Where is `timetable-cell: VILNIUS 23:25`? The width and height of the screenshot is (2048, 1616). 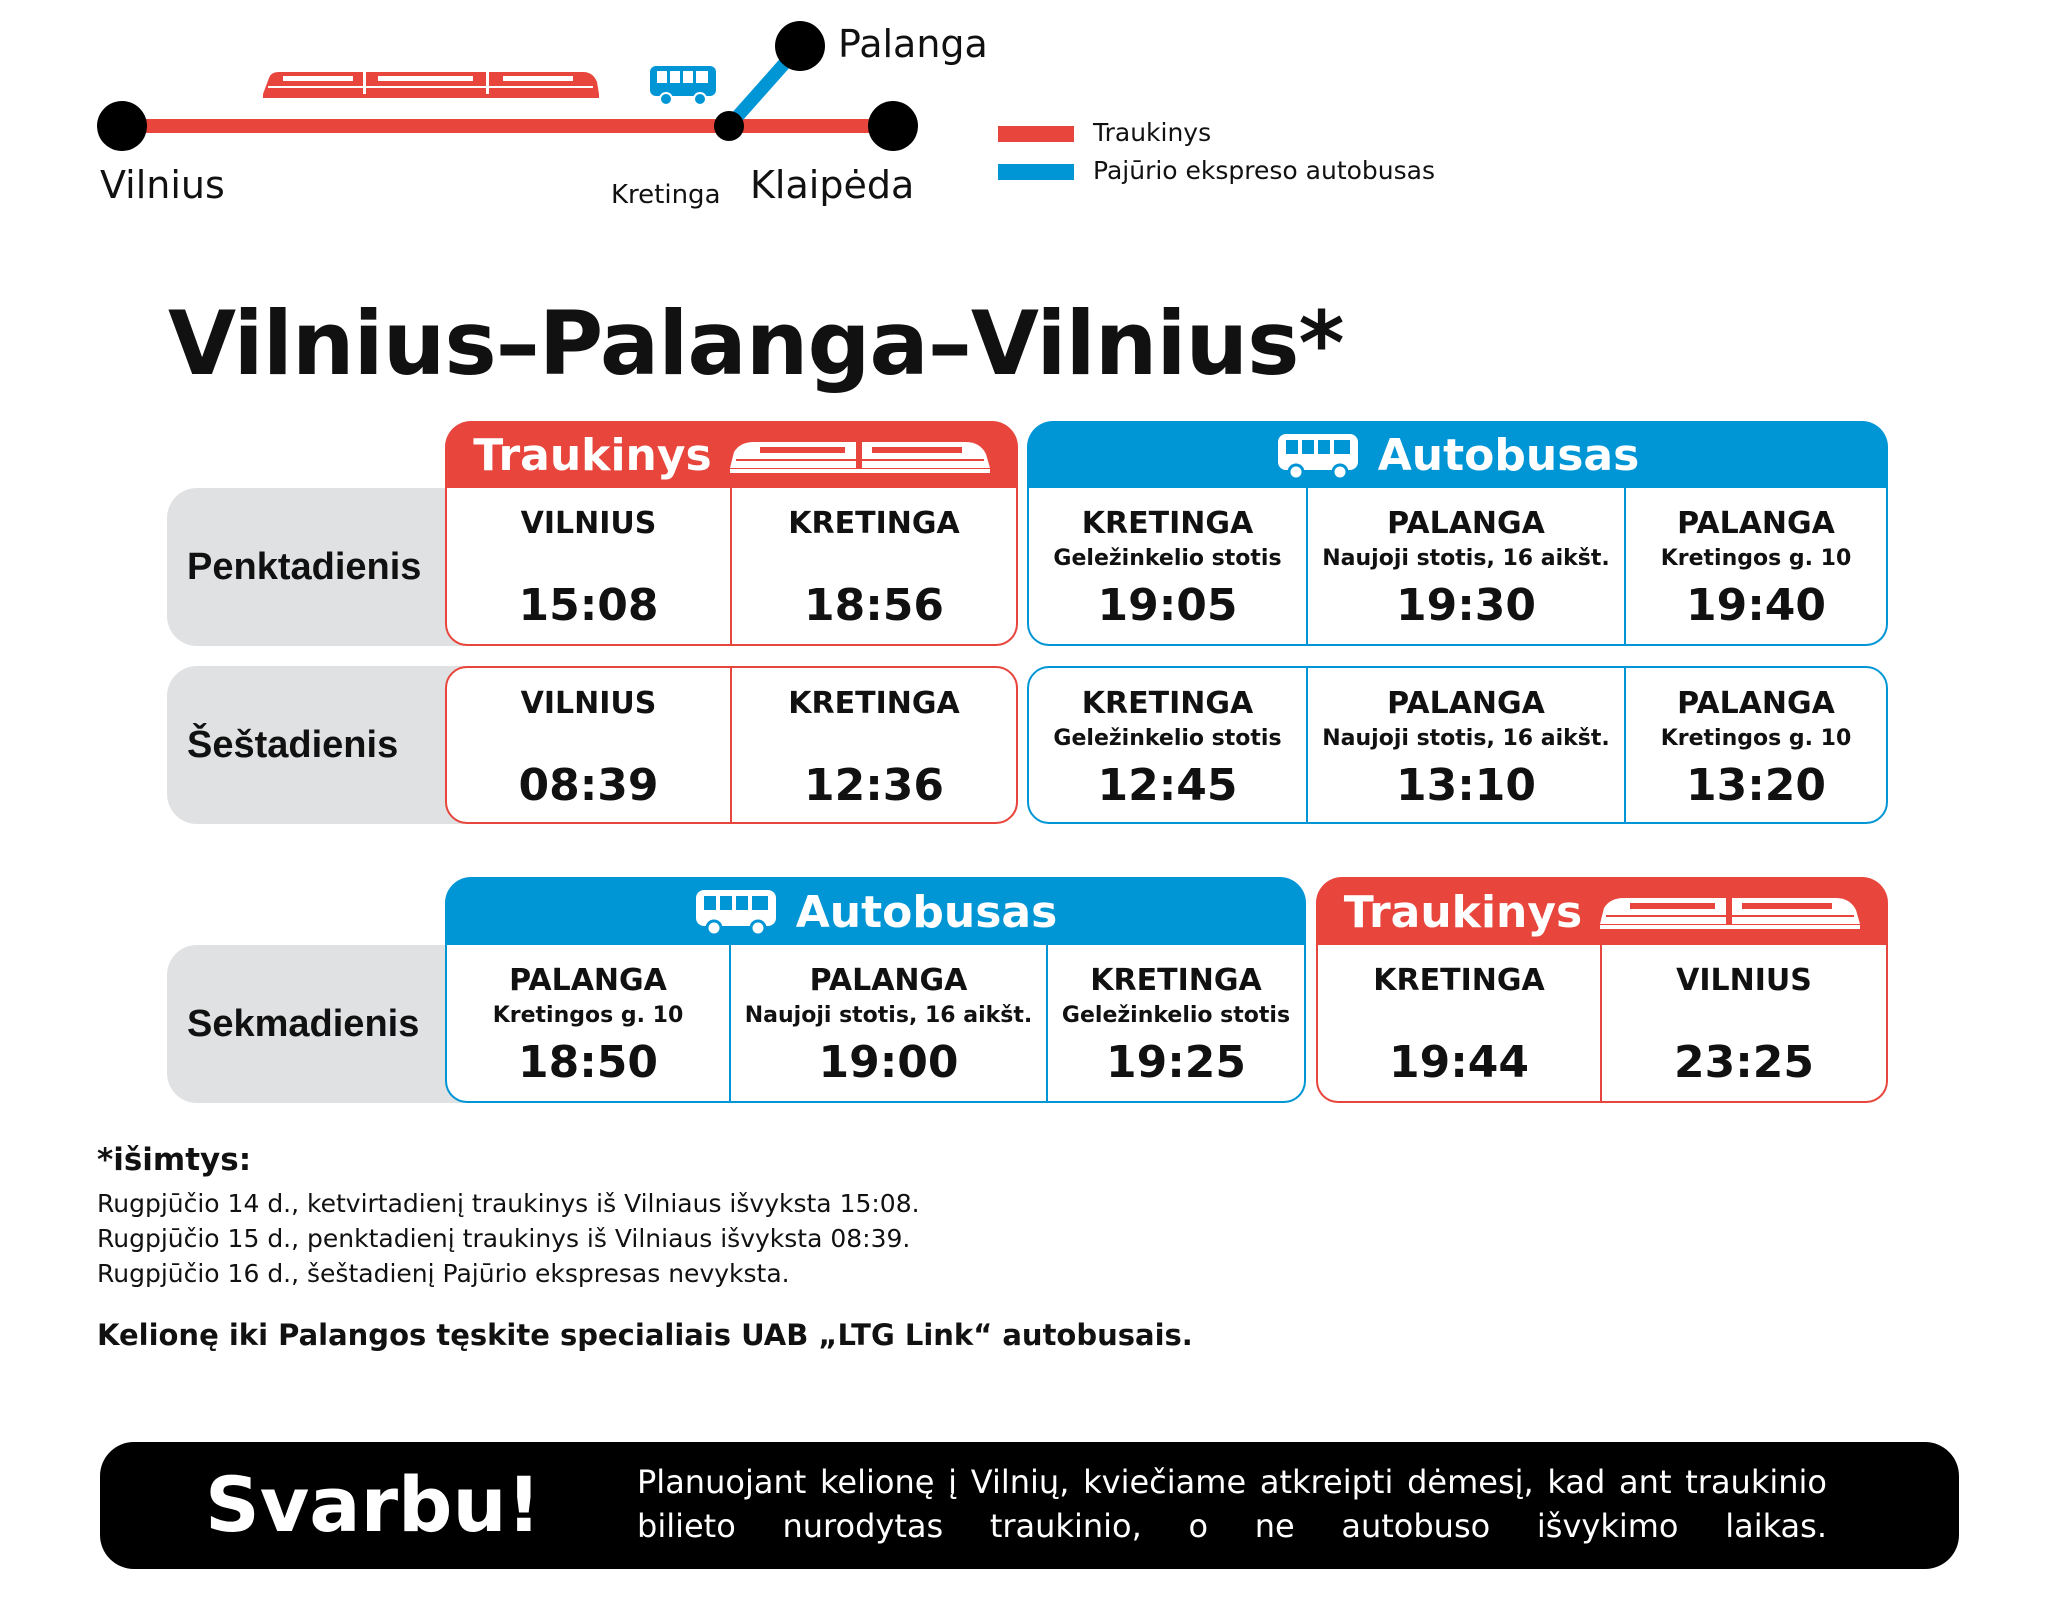
timetable-cell: VILNIUS 23:25 is located at coordinates (1743, 1023).